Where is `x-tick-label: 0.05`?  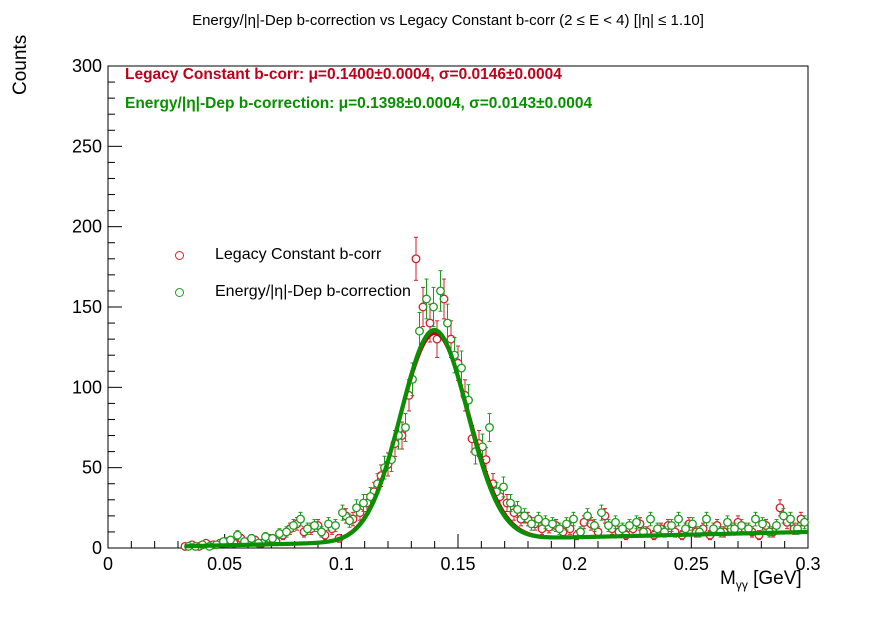 x-tick-label: 0.05 is located at coordinates (224, 564).